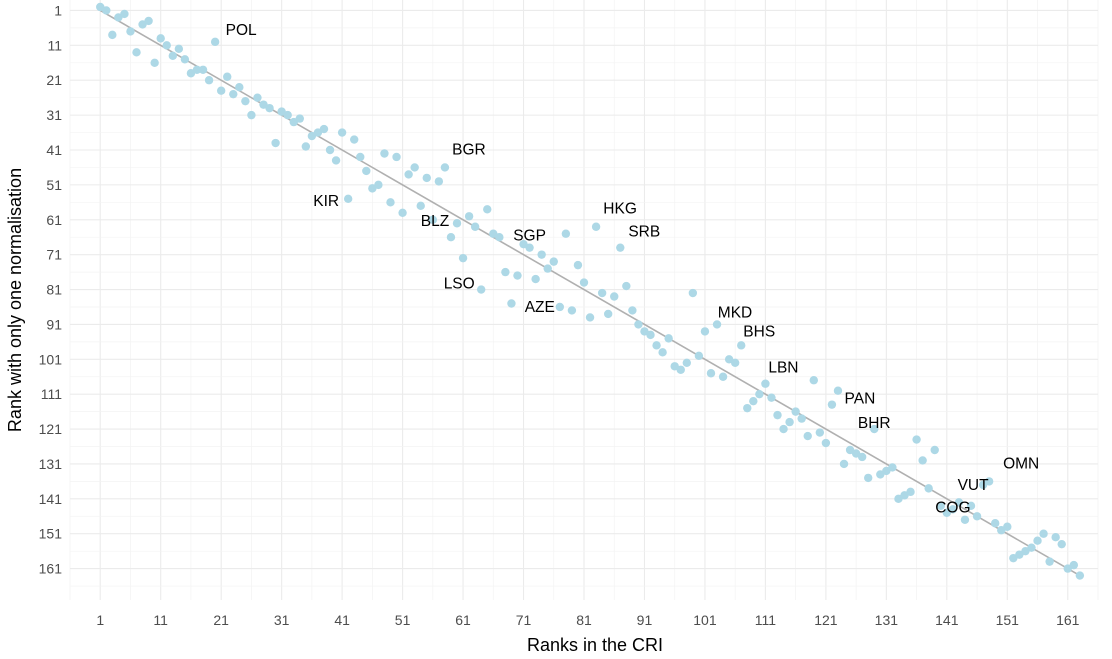 This screenshot has width=1112, height=659. I want to click on point-label-aze: AZE, so click(540, 307).